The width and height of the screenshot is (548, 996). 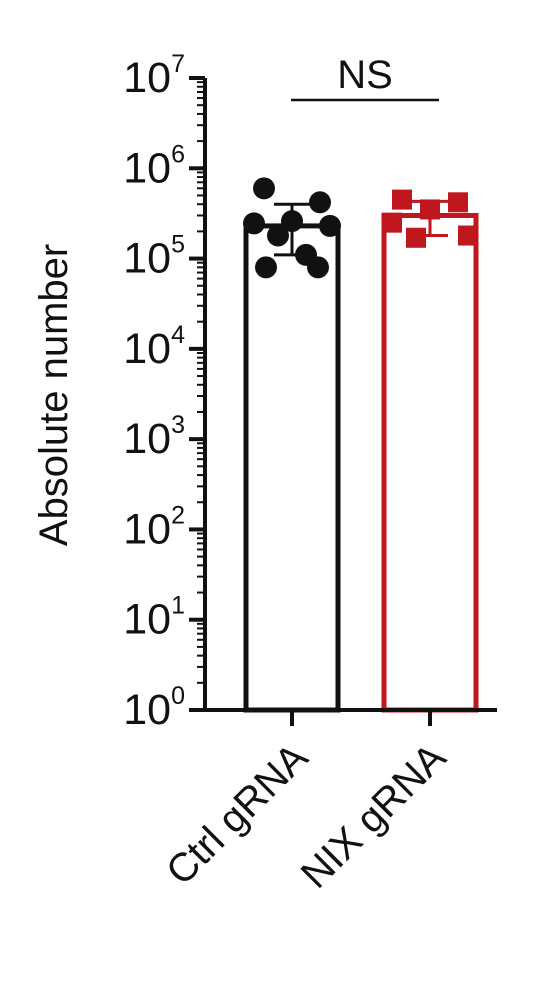 What do you see at coordinates (374, 816) in the screenshot?
I see `category-label: NIX gRNA` at bounding box center [374, 816].